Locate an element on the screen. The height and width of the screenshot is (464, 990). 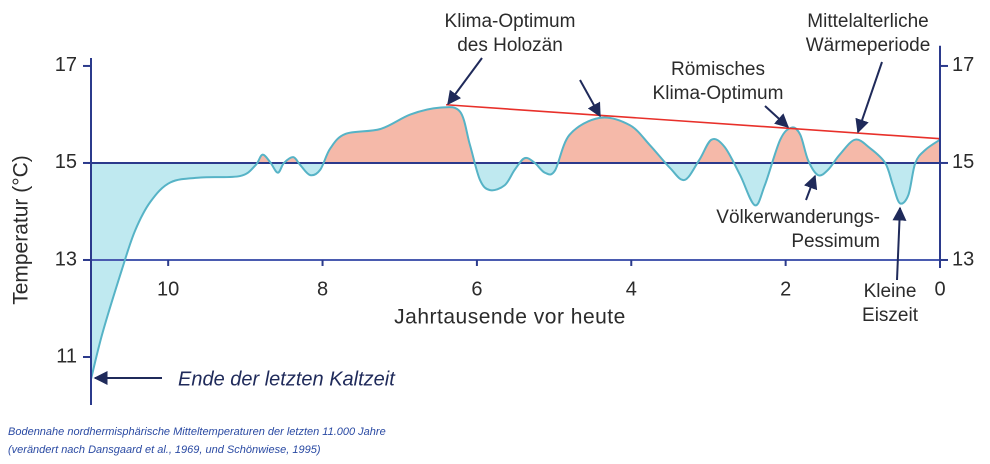
y2-tick-label: 15 is located at coordinates (963, 162).